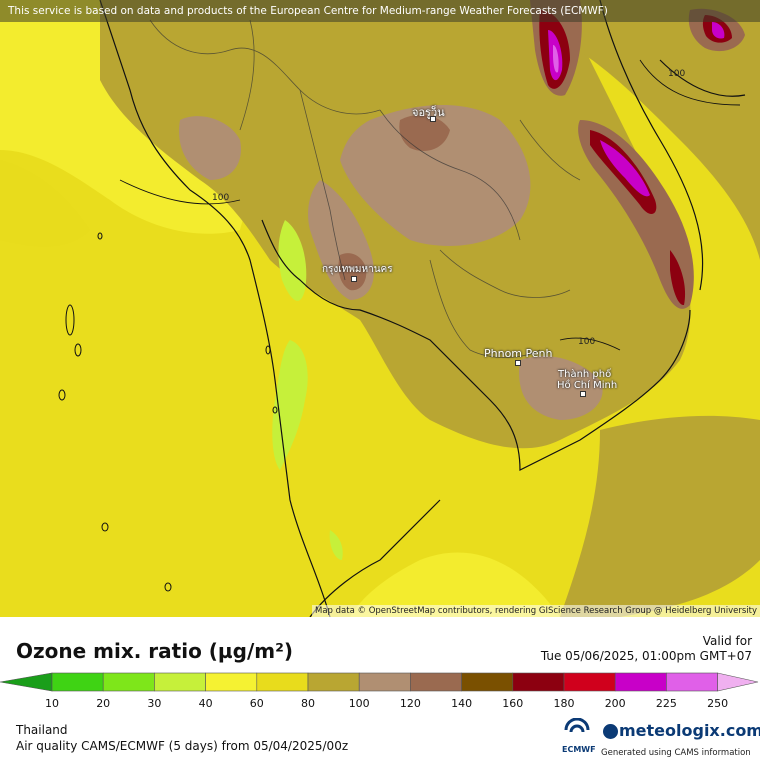 The image size is (760, 760). Describe the element at coordinates (666, 703) in the screenshot. I see `colorbar-tick-label: 225` at that location.